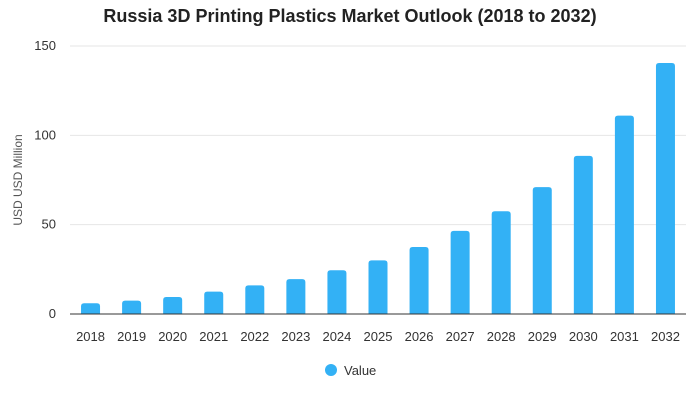  What do you see at coordinates (378, 336) in the screenshot?
I see `x-tick-label: 2025` at bounding box center [378, 336].